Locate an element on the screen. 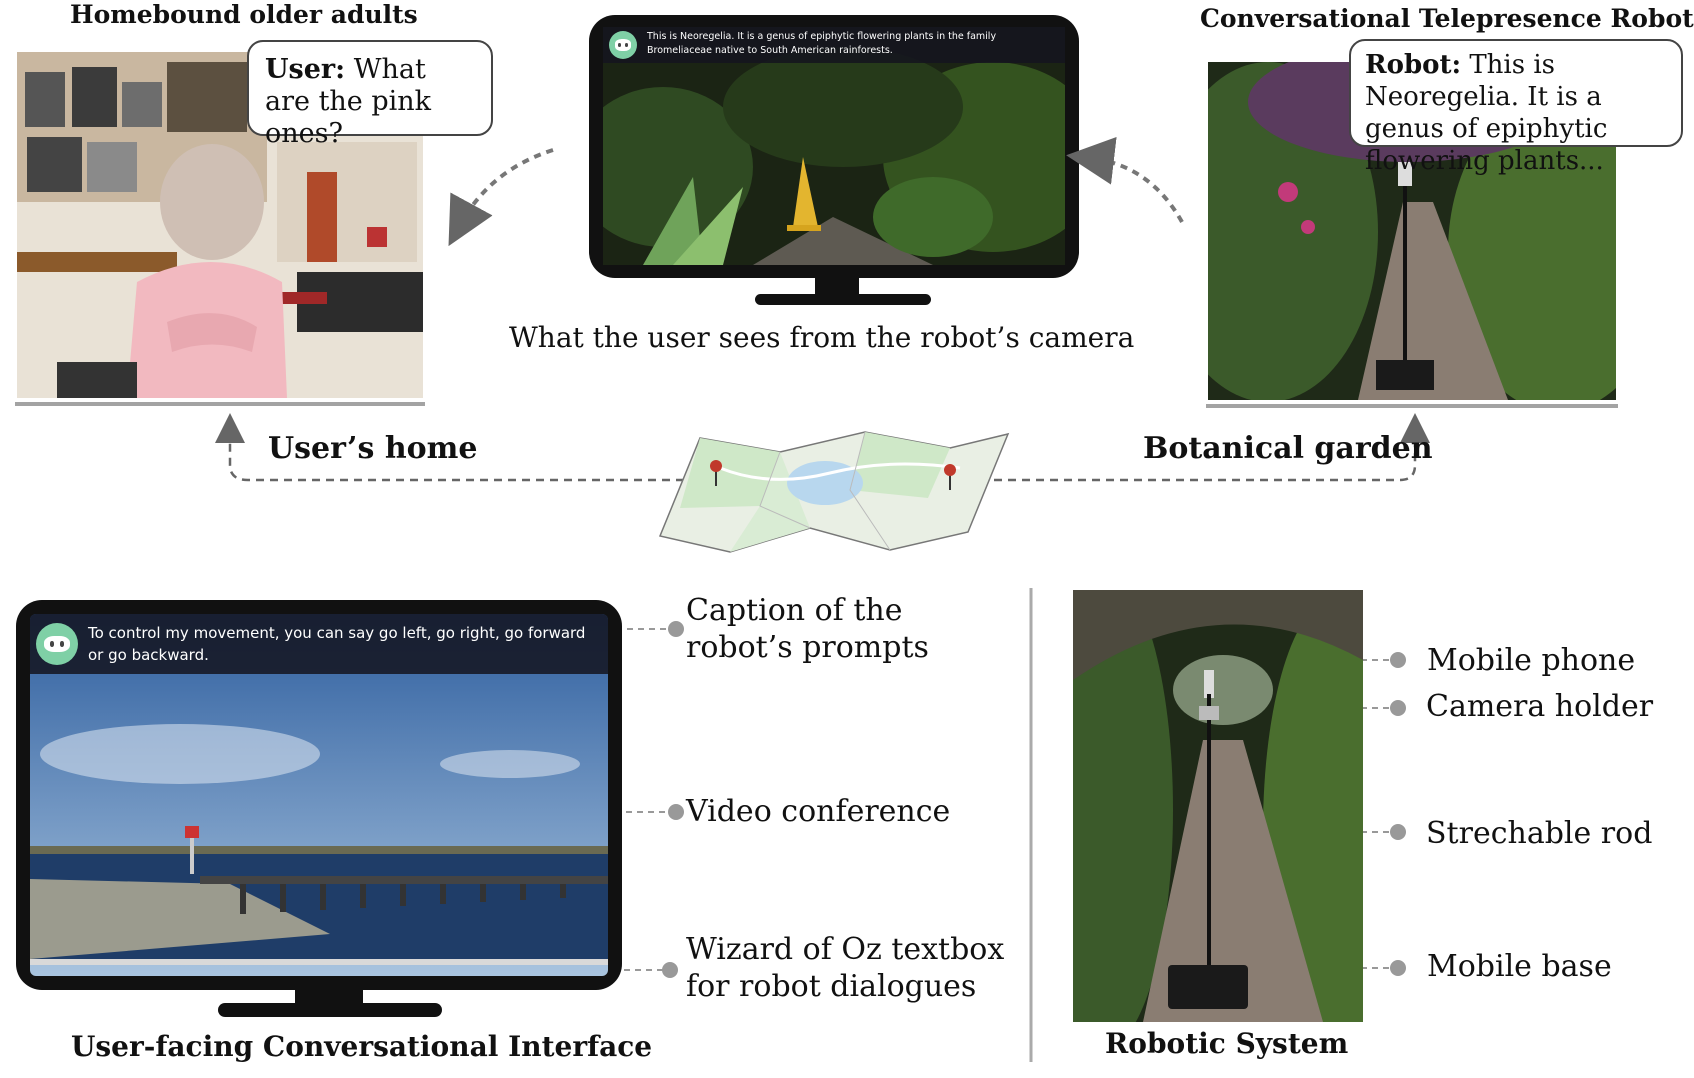 This screenshot has height=1078, width=1694. lake-video-illustration is located at coordinates (319, 795).